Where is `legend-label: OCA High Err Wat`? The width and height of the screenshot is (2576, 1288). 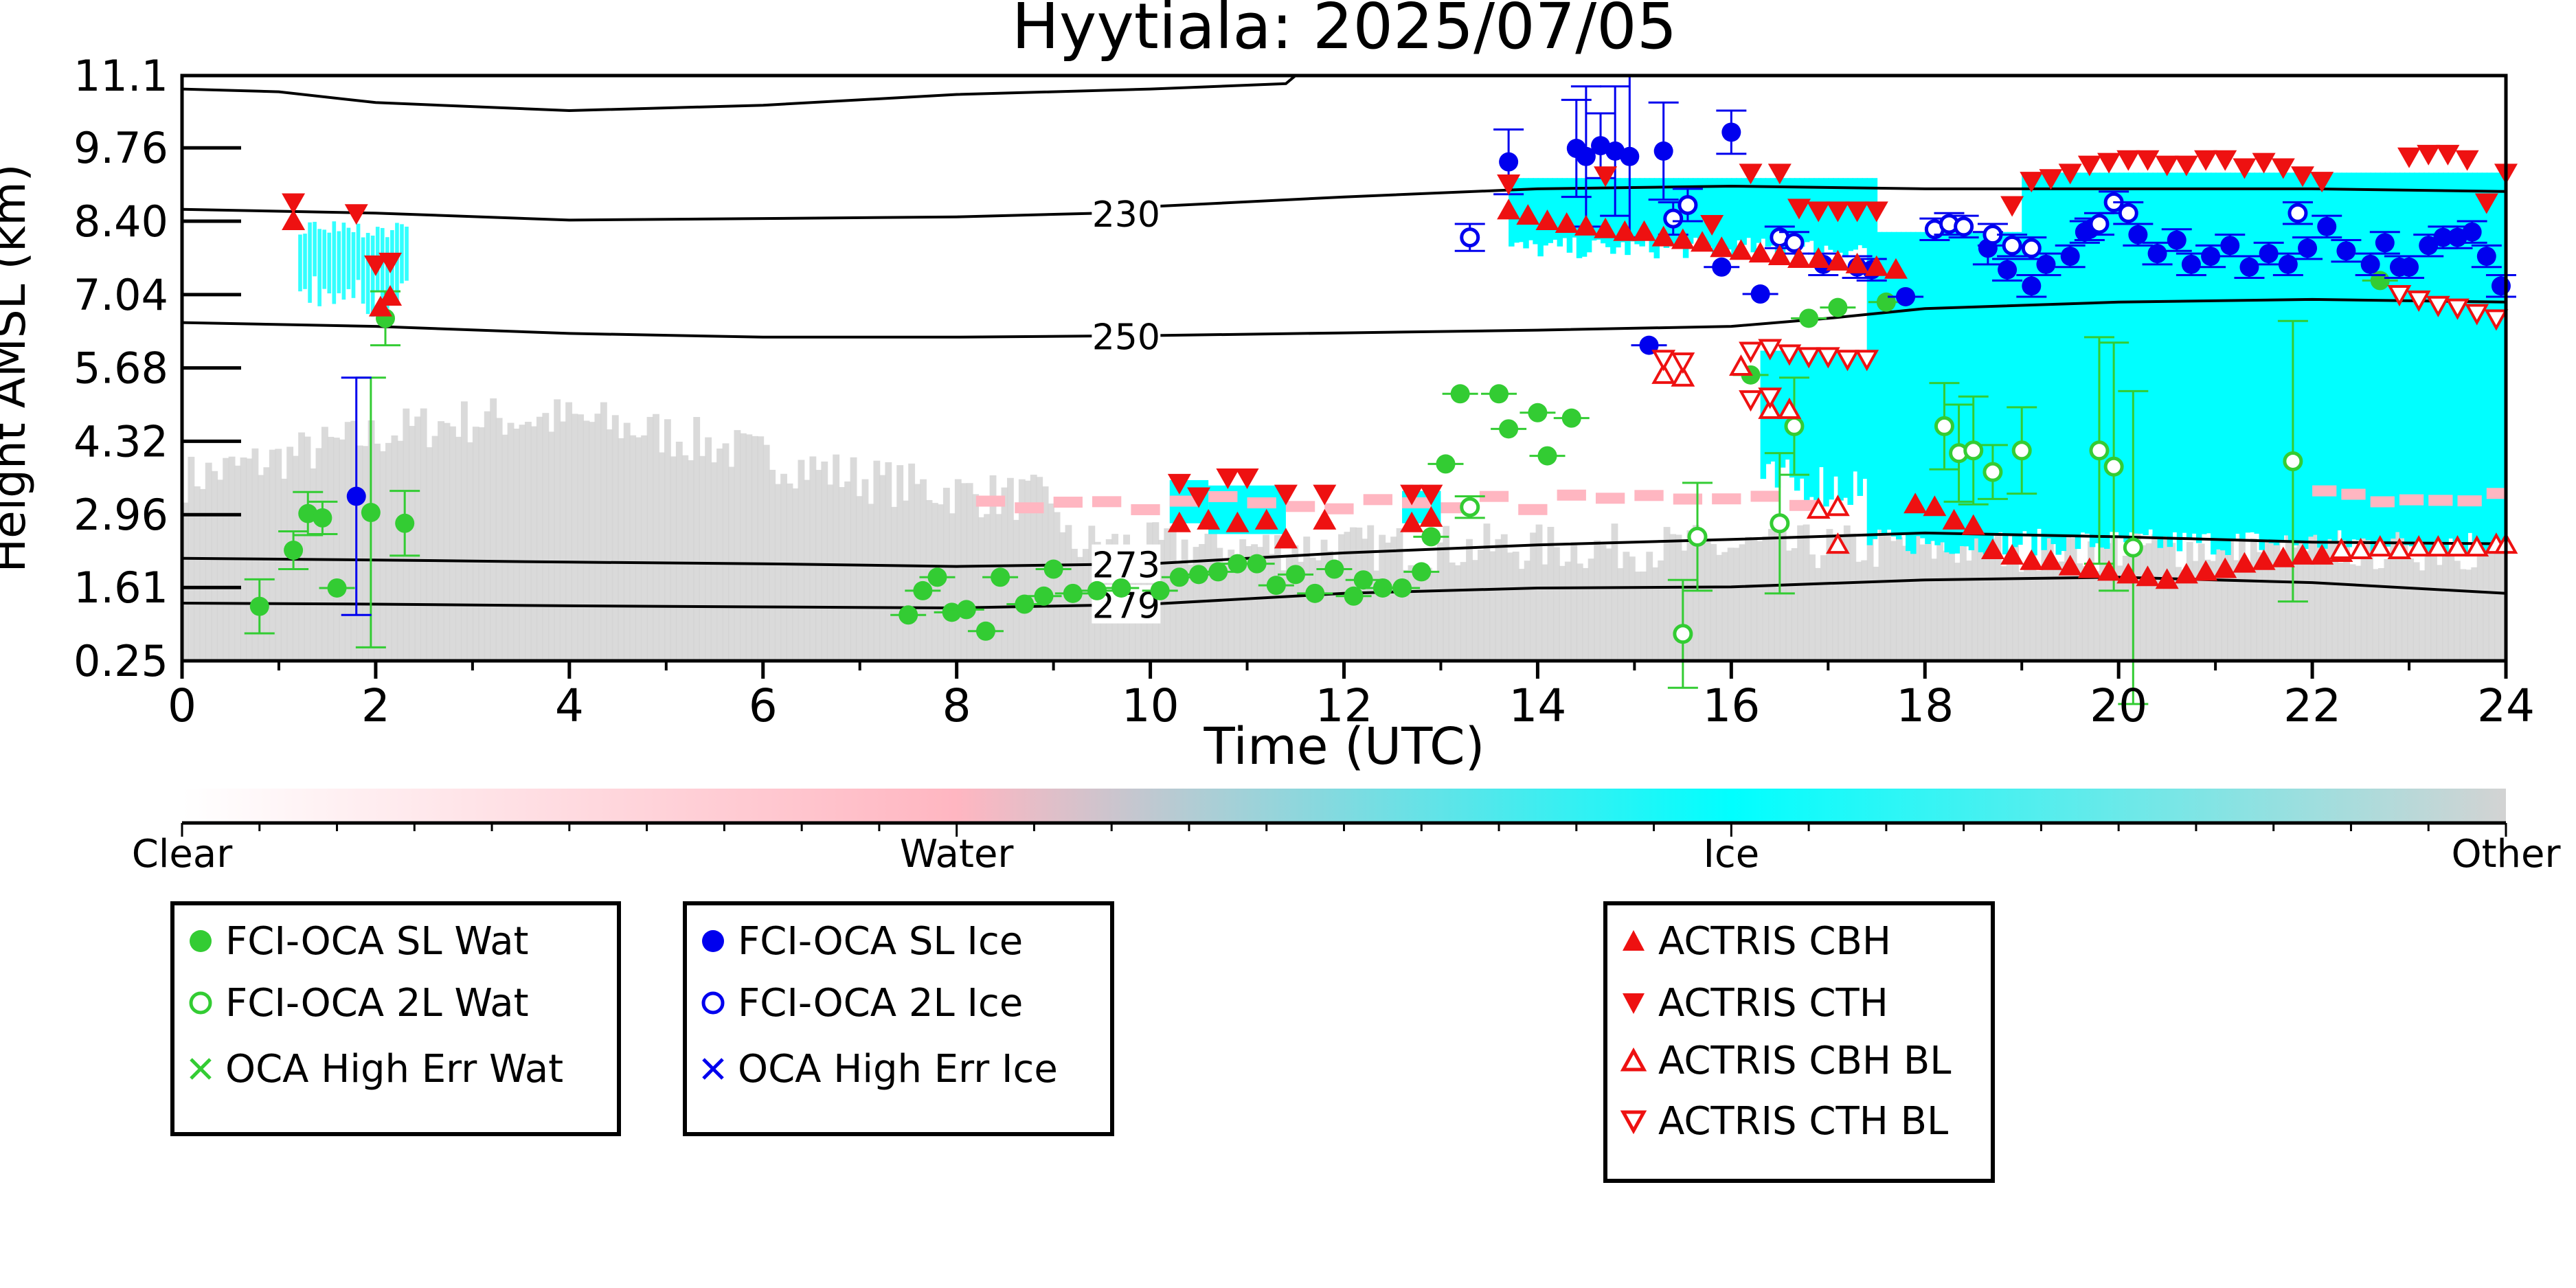 legend-label: OCA High Err Wat is located at coordinates (394, 1069).